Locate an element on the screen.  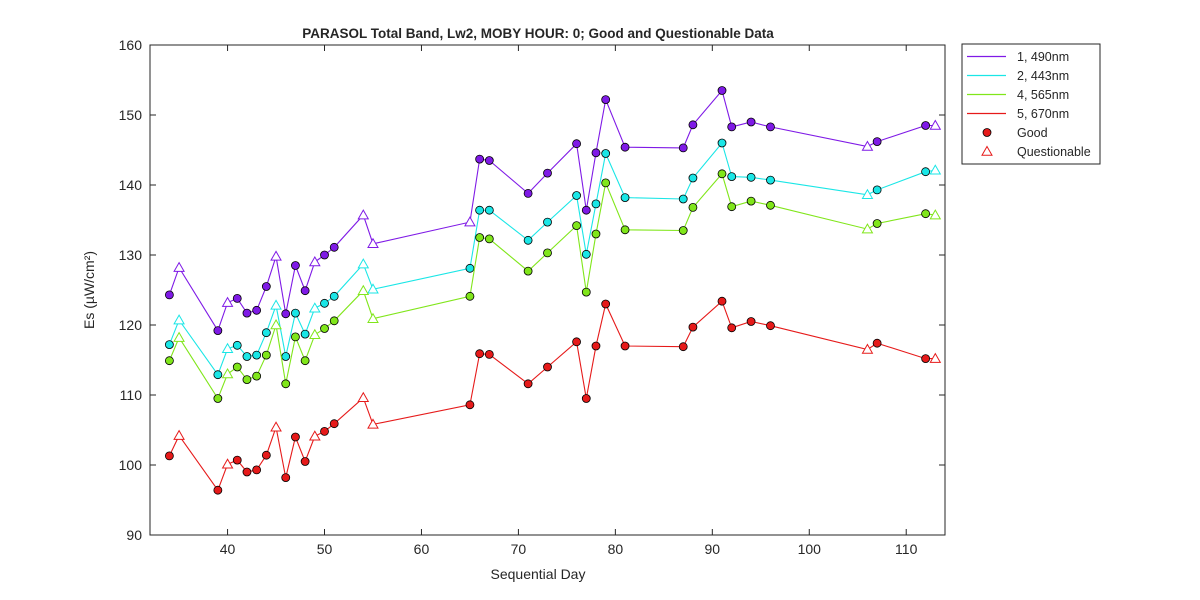
x-tick-label: 80 is located at coordinates (616, 549).